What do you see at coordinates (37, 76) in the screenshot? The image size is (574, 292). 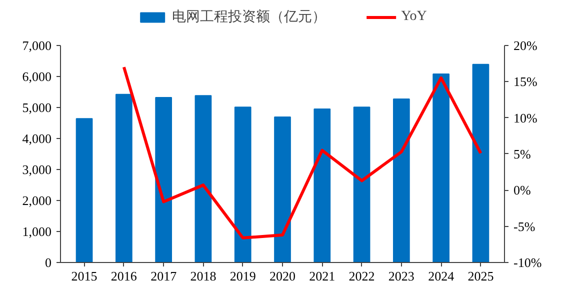 I see `y-tick-label: 6,000` at bounding box center [37, 76].